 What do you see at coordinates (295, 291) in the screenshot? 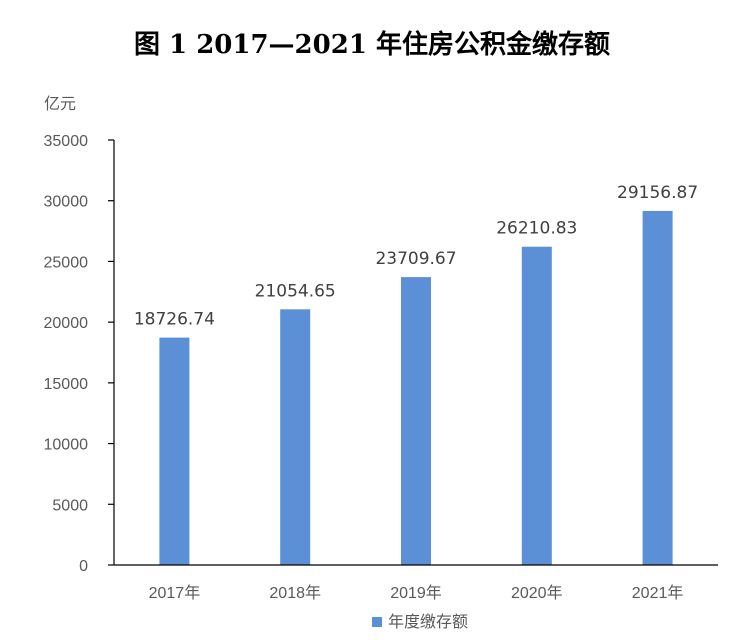
I see `data-label: 21054.65` at bounding box center [295, 291].